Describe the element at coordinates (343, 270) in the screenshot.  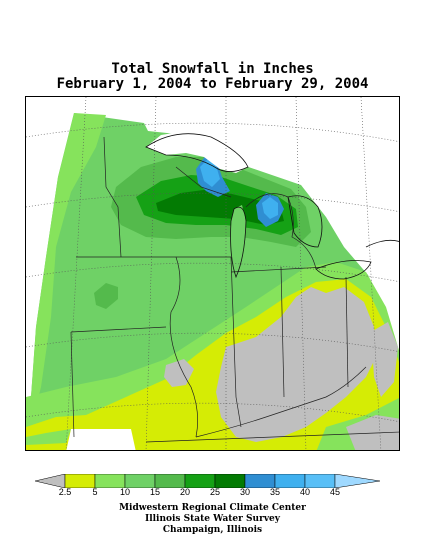
I see `lake-erie-shore` at that location.